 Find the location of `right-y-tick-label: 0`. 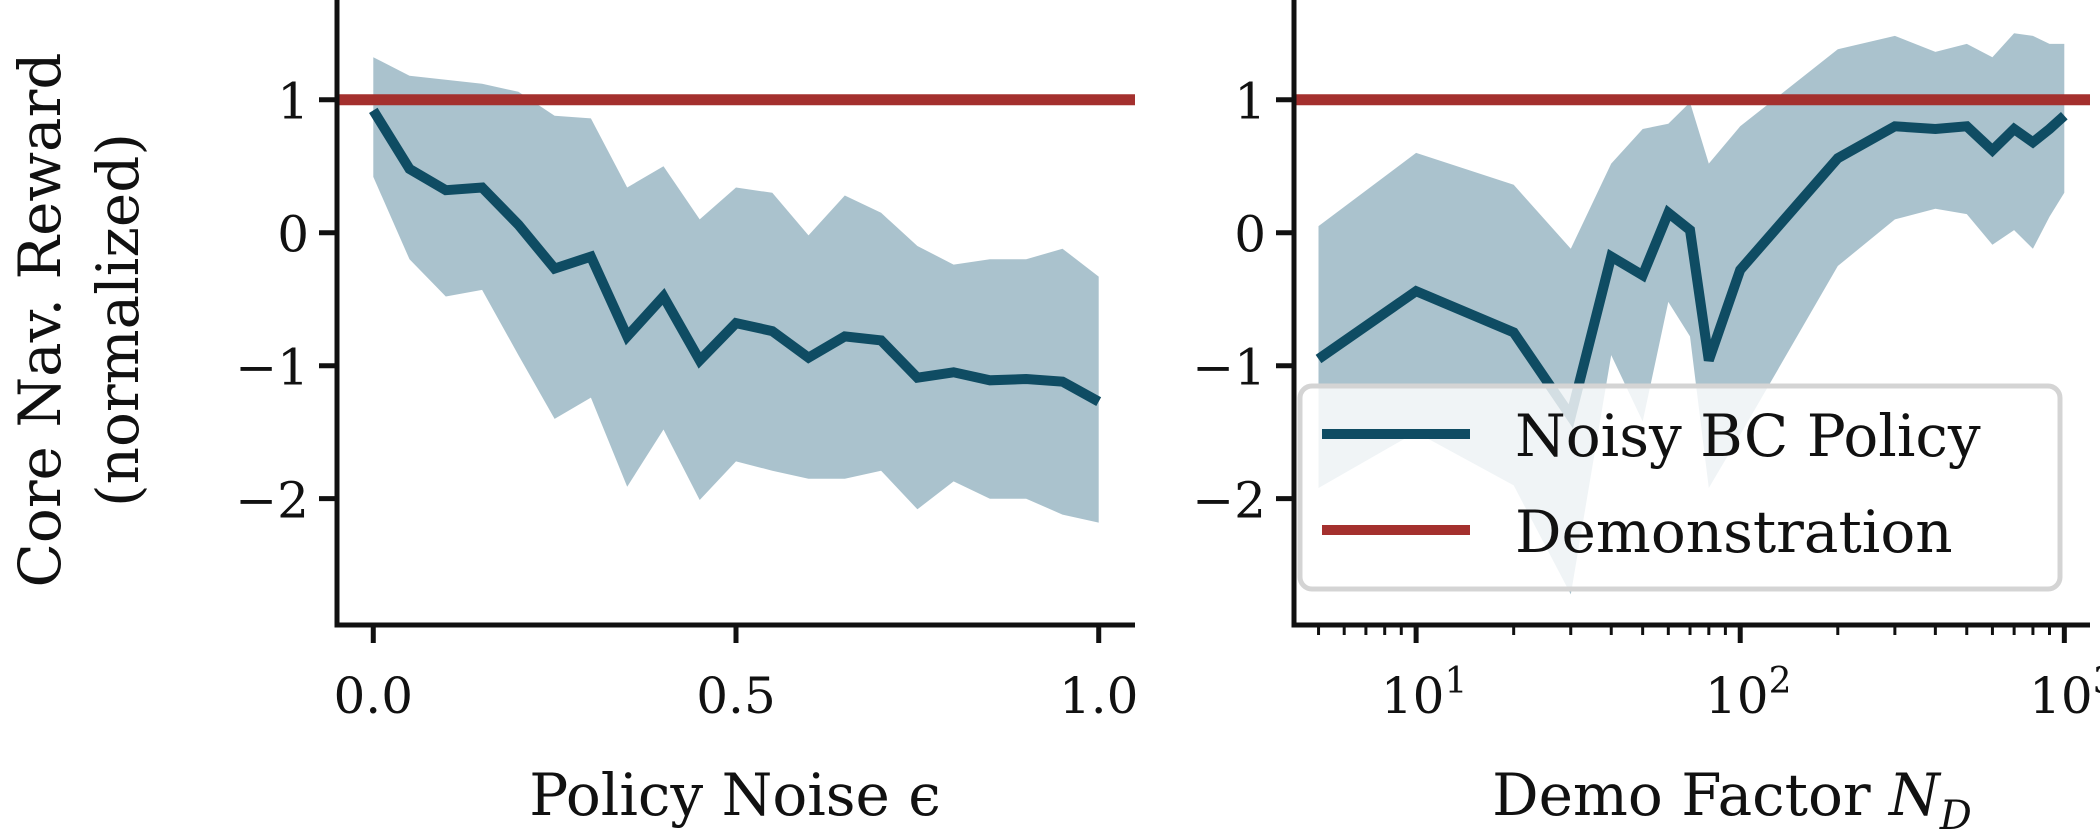

right-y-tick-label: 0 is located at coordinates (1250, 235).